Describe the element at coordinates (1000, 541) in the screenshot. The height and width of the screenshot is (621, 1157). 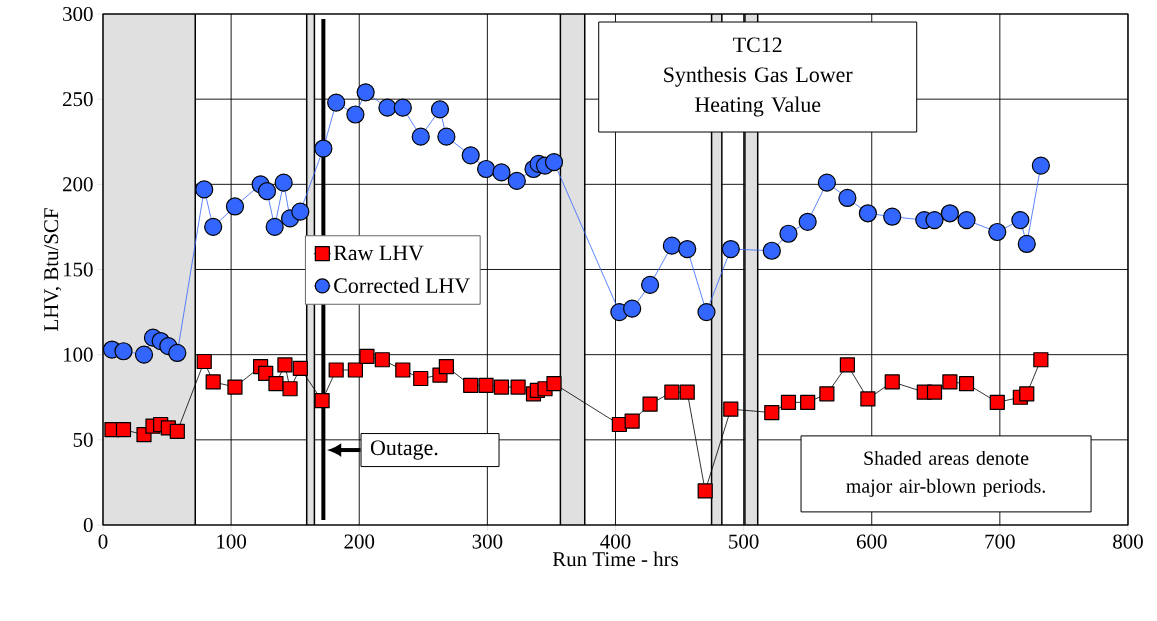
I see `x-tick-label: 700` at that location.